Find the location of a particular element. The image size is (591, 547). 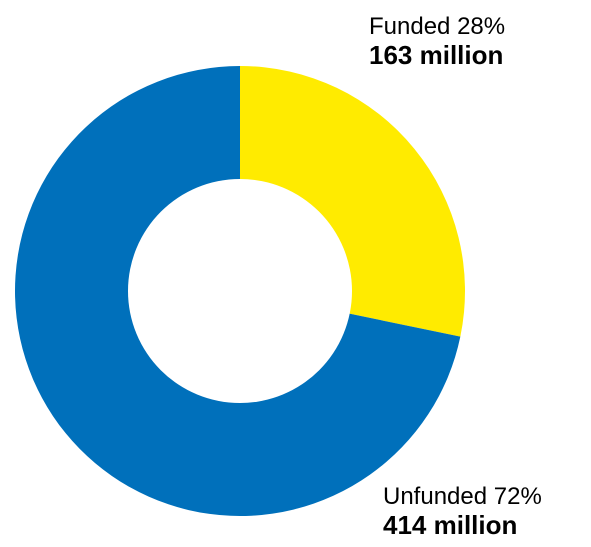

unfunded-label: Unfunded 72% 414 million is located at coordinates (462, 511).